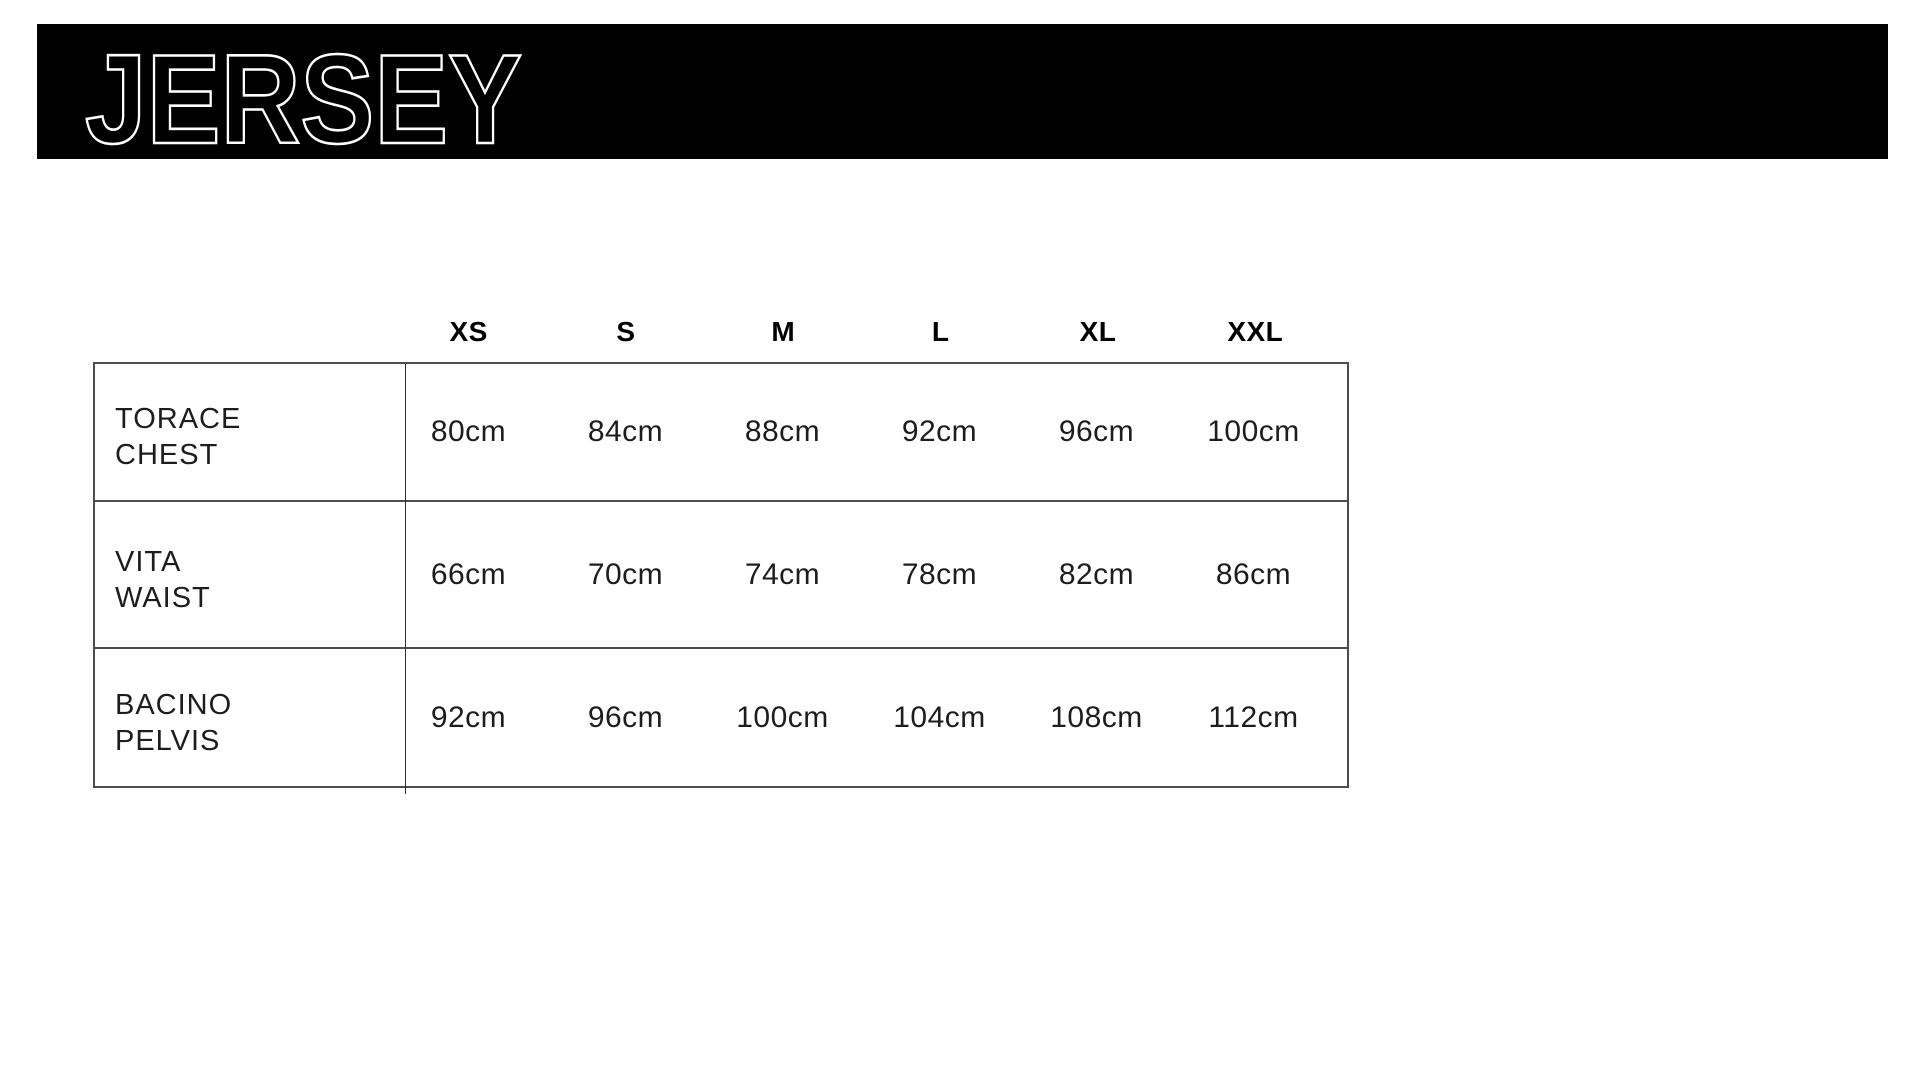 The width and height of the screenshot is (1920, 1080). Describe the element at coordinates (468, 431) in the screenshot. I see `value-chest-xs: 80cm` at that location.